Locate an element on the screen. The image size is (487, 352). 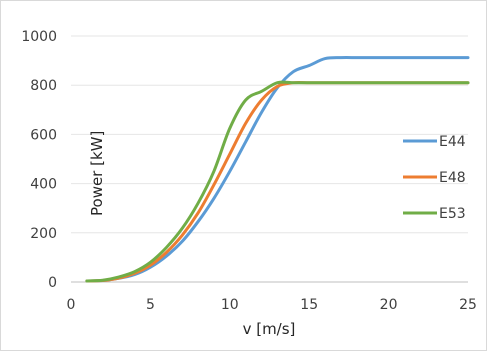
legend-label-e53: E53 is located at coordinates (452, 214).